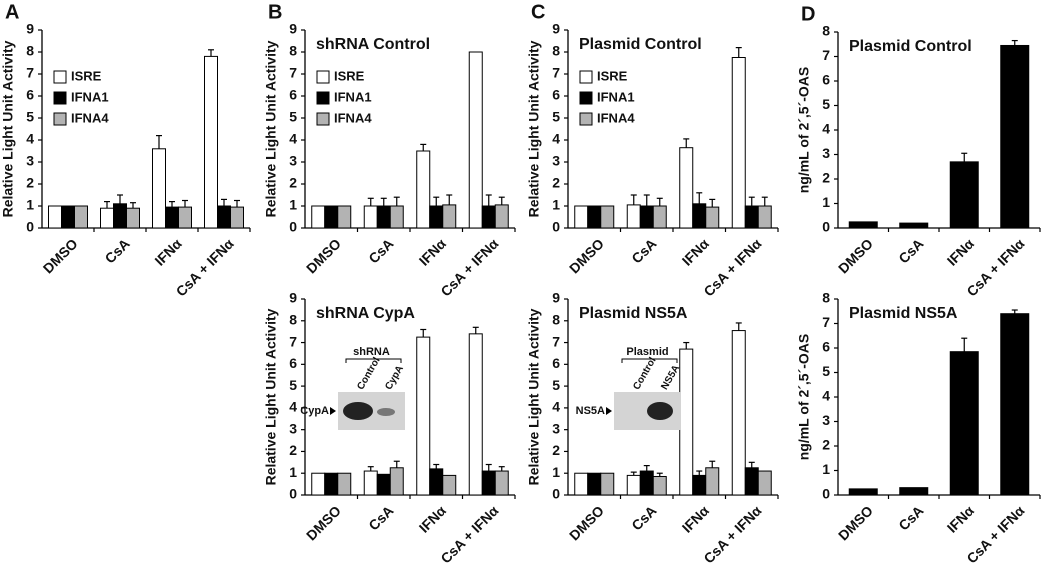 This screenshot has height=563, width=1050. I want to click on x-tick-label: DMSO, so click(323, 255).